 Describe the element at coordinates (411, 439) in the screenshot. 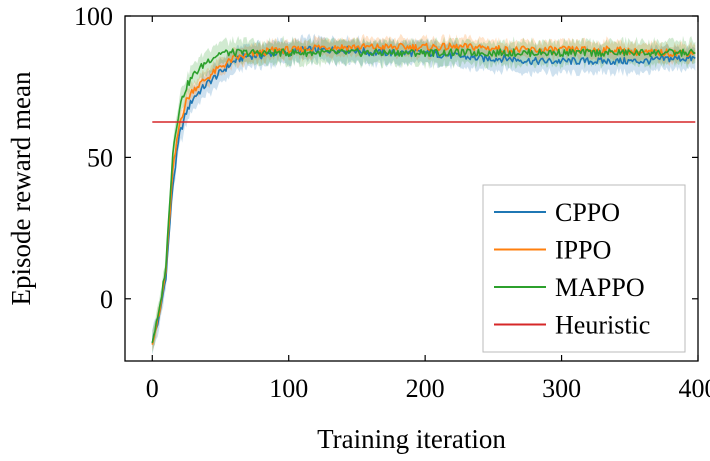

I see `x-axis-label: Training iteration` at that location.